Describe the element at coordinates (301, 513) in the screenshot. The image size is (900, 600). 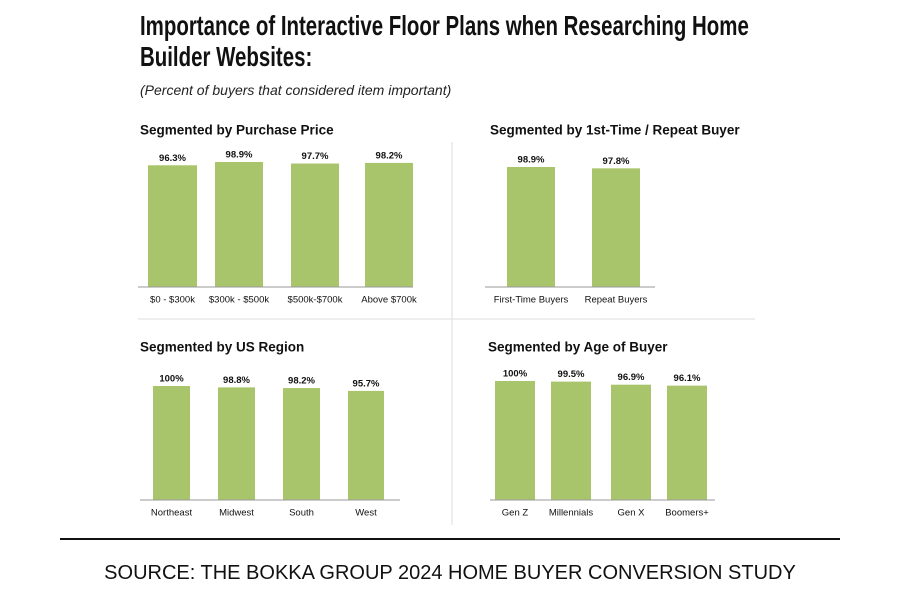
I see `x-tick-label: South` at that location.